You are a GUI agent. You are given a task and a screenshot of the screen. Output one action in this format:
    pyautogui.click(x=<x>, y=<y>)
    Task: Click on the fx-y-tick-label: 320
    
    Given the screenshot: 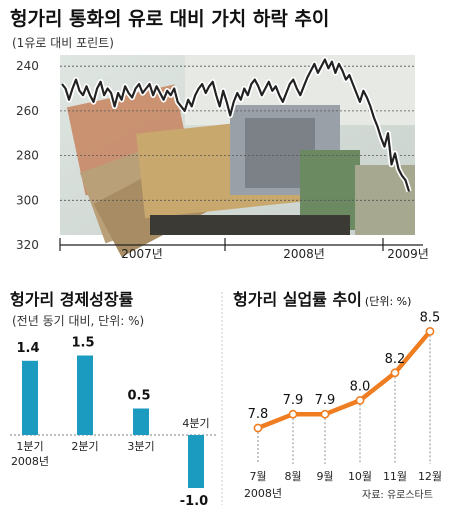 What is the action you would take?
    pyautogui.click(x=27, y=245)
    